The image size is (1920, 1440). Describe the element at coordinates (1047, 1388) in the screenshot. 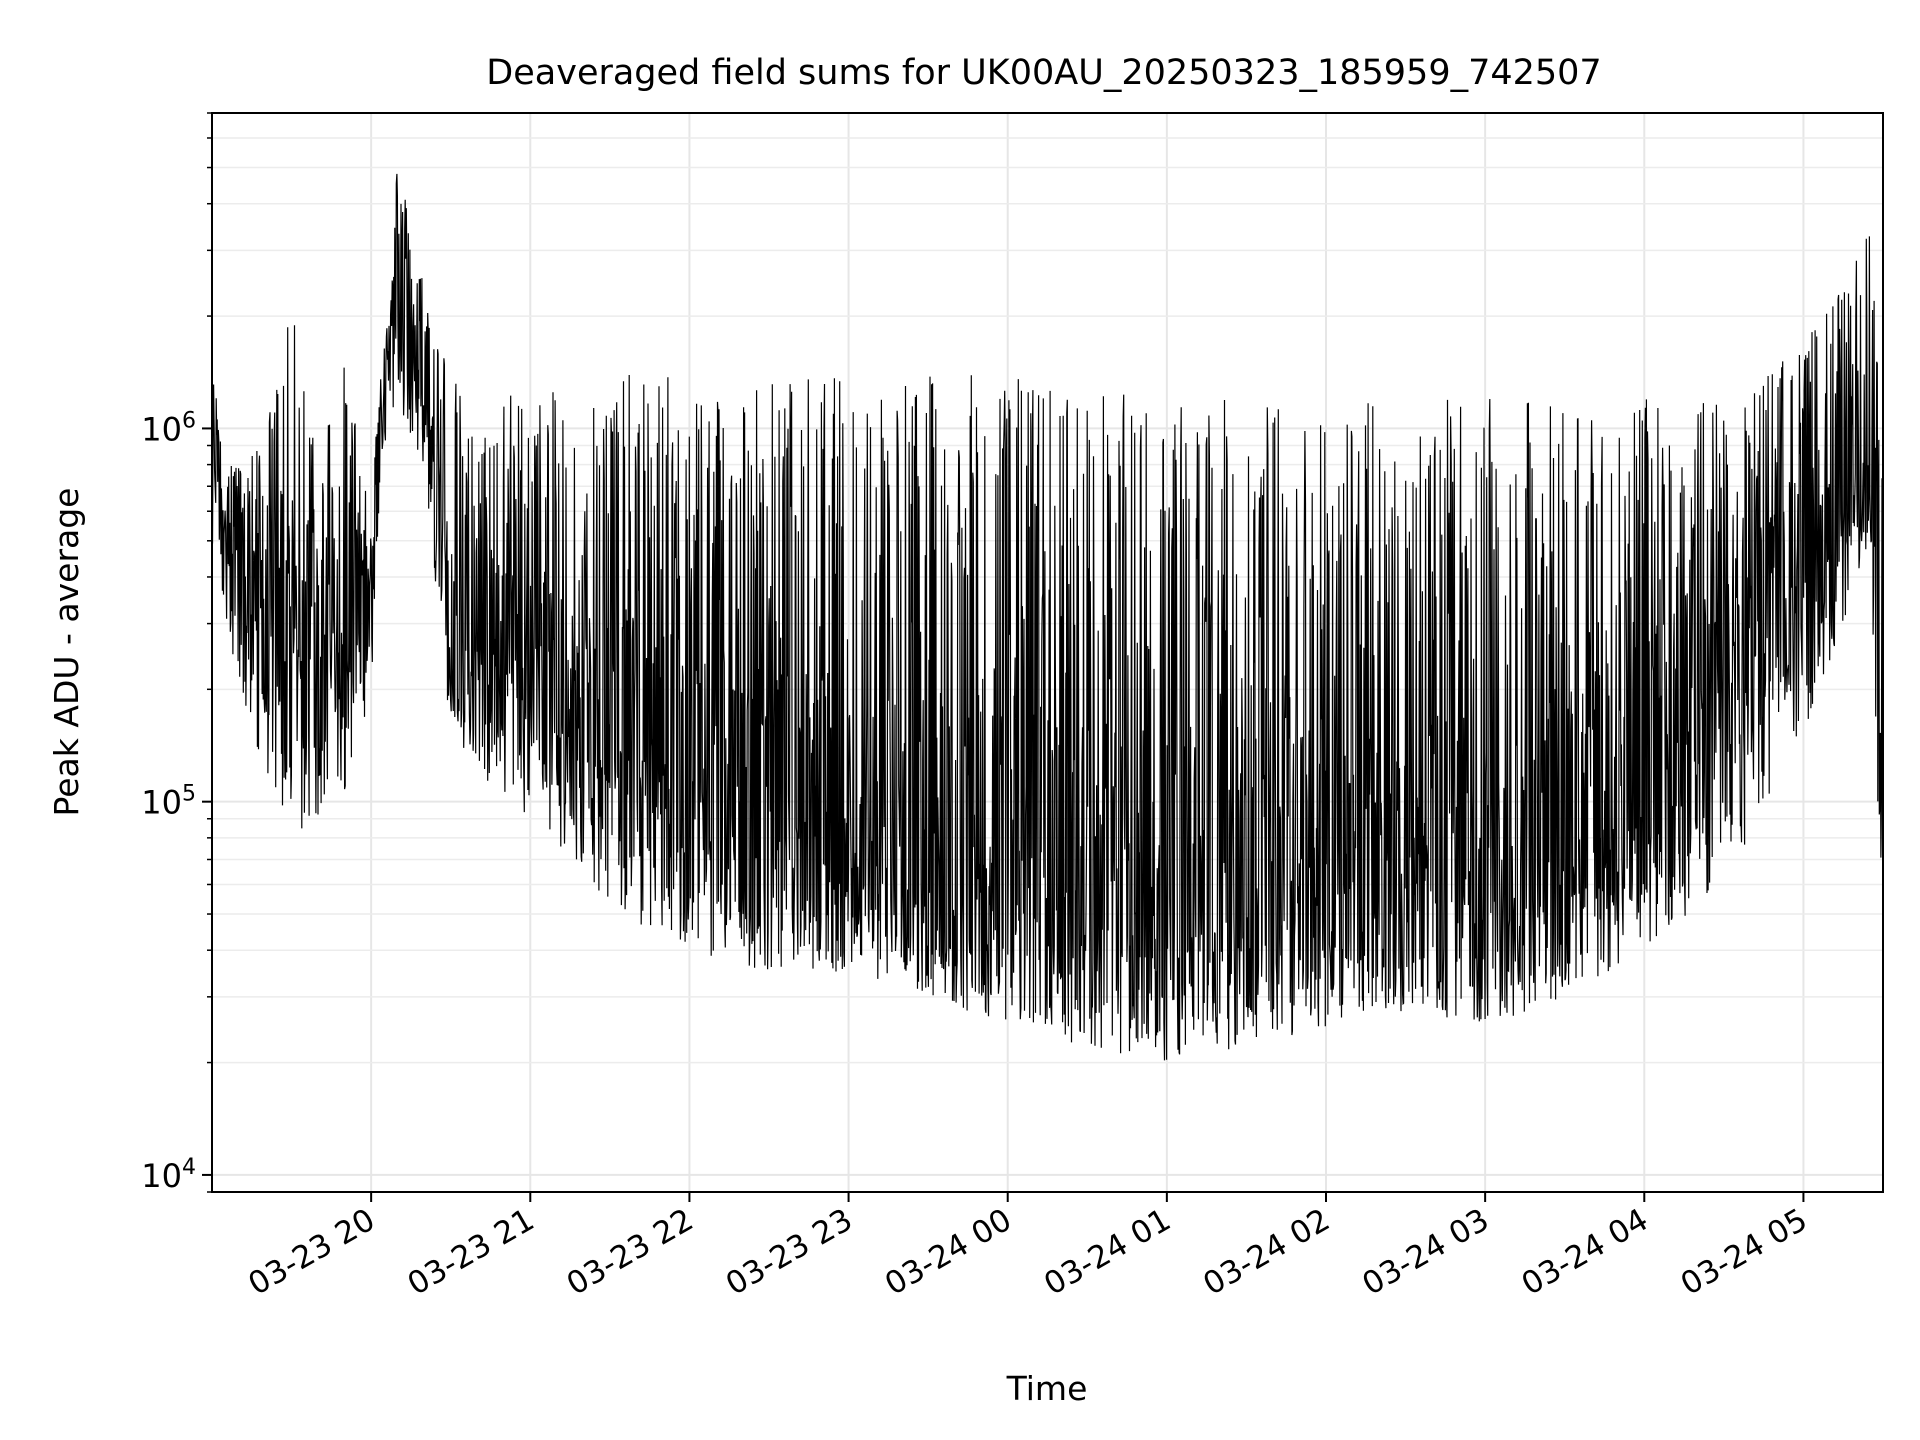

I see `x-axis-label: Time` at that location.